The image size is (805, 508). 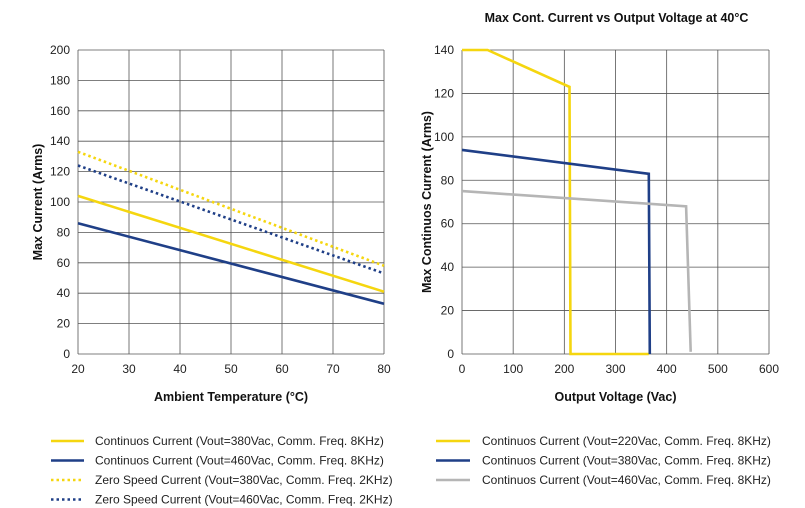 What do you see at coordinates (462, 369) in the screenshot?
I see `chart2-x-tick-label: 0` at bounding box center [462, 369].